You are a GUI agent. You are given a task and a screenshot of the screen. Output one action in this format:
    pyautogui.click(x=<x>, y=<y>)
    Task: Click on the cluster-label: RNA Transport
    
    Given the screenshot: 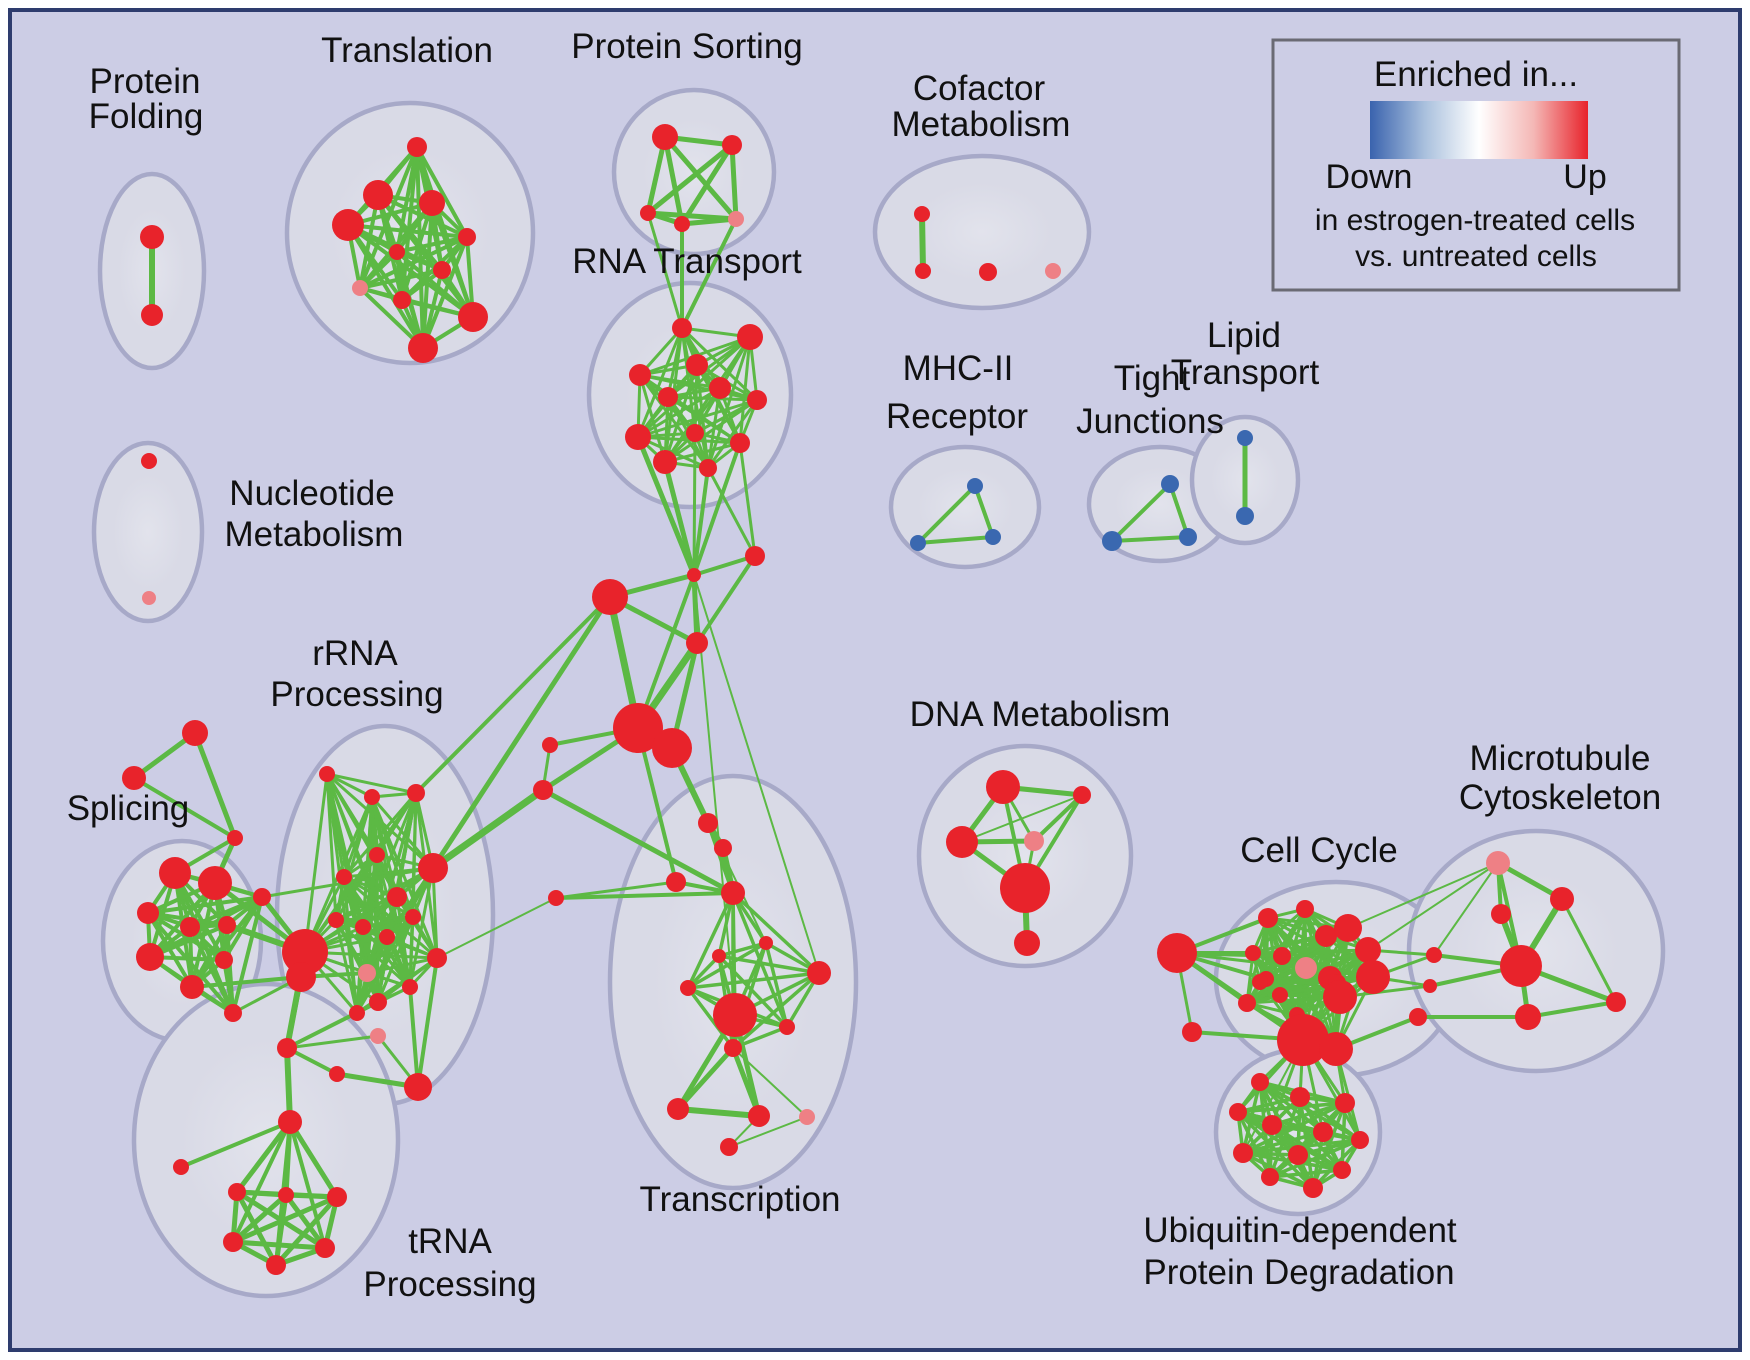 What is the action you would take?
    pyautogui.click(x=687, y=261)
    